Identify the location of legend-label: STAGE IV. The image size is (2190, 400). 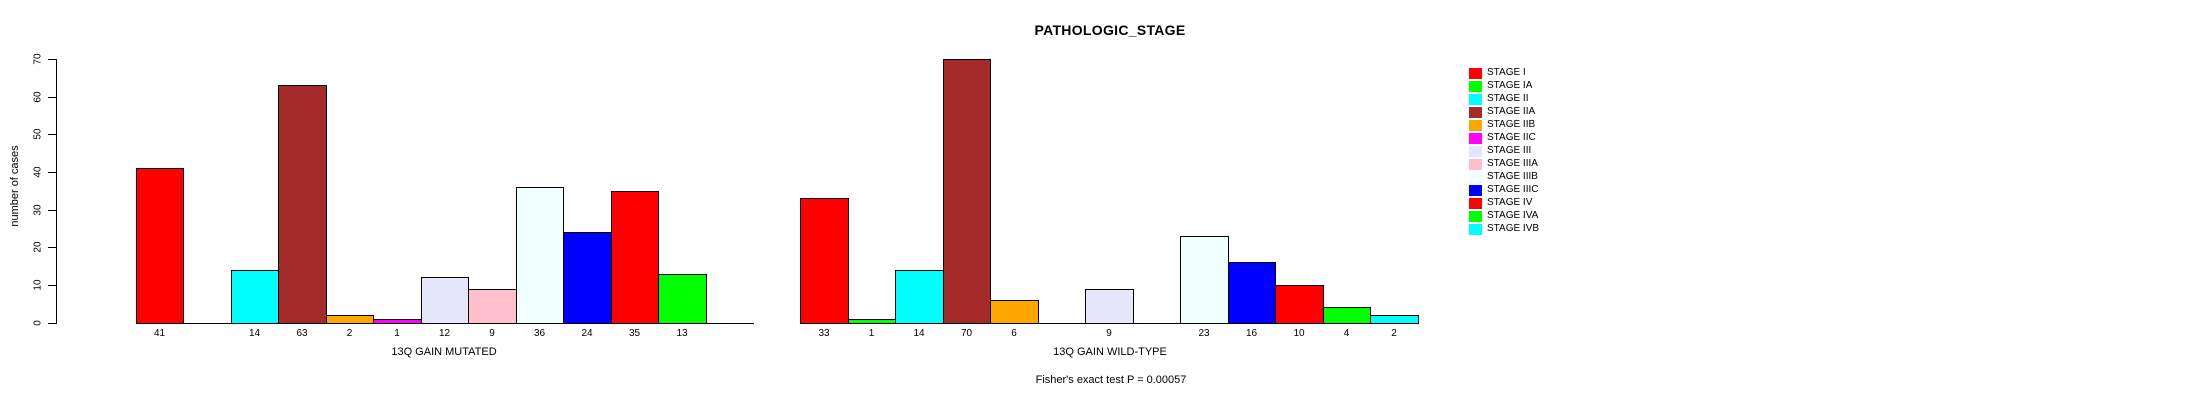
(1510, 202).